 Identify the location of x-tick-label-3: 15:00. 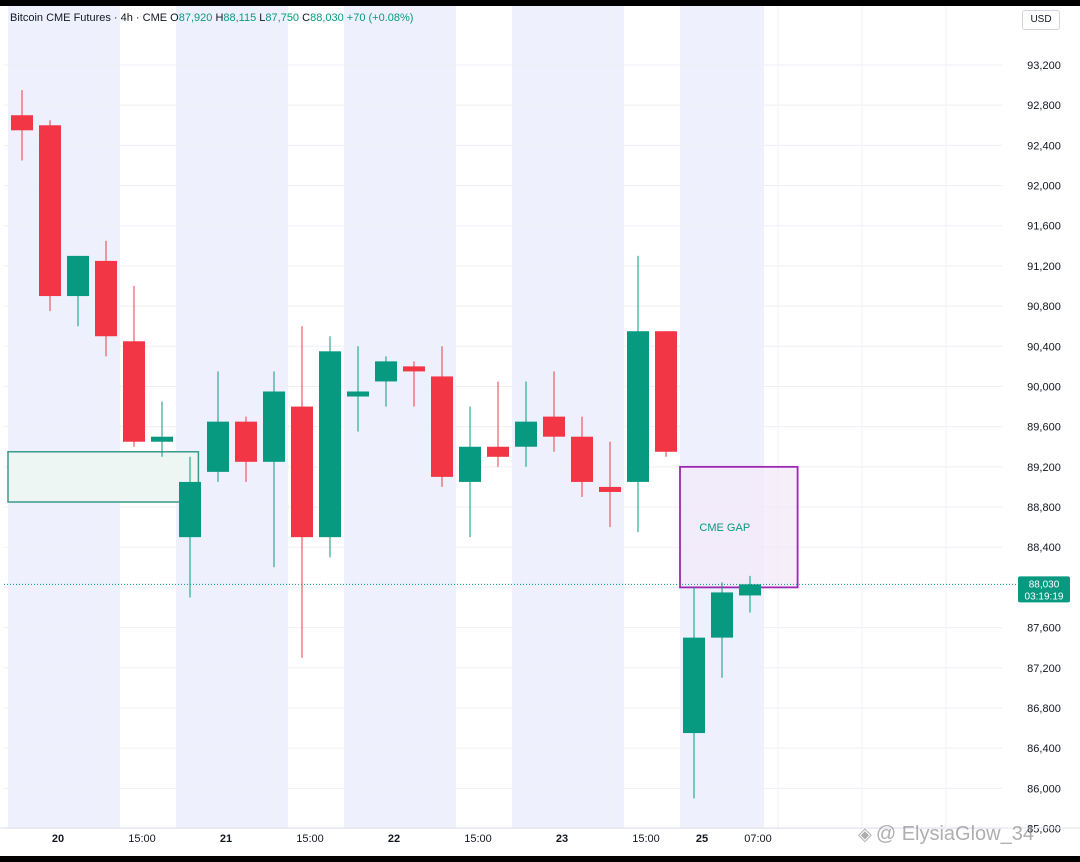
(310, 839).